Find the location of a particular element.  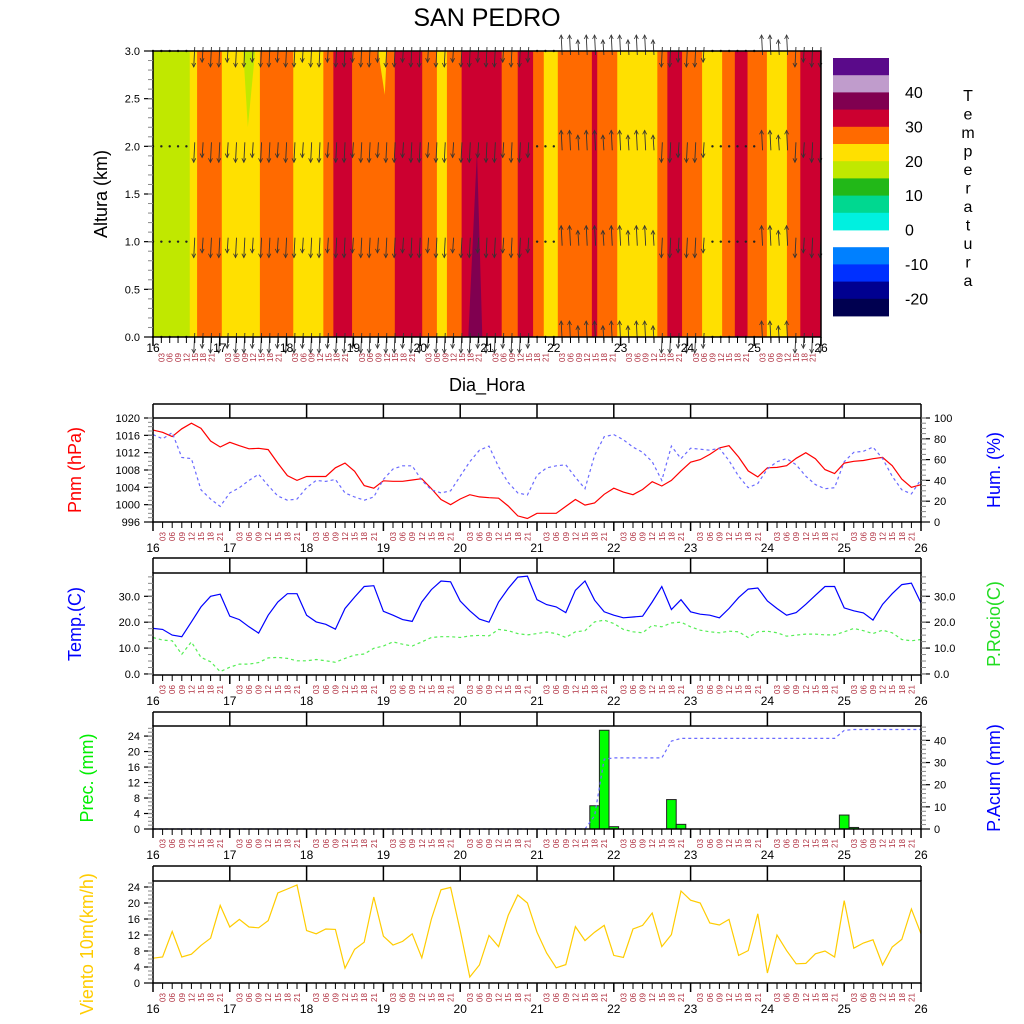

left-tick-label: 10.0 is located at coordinates (129, 649).